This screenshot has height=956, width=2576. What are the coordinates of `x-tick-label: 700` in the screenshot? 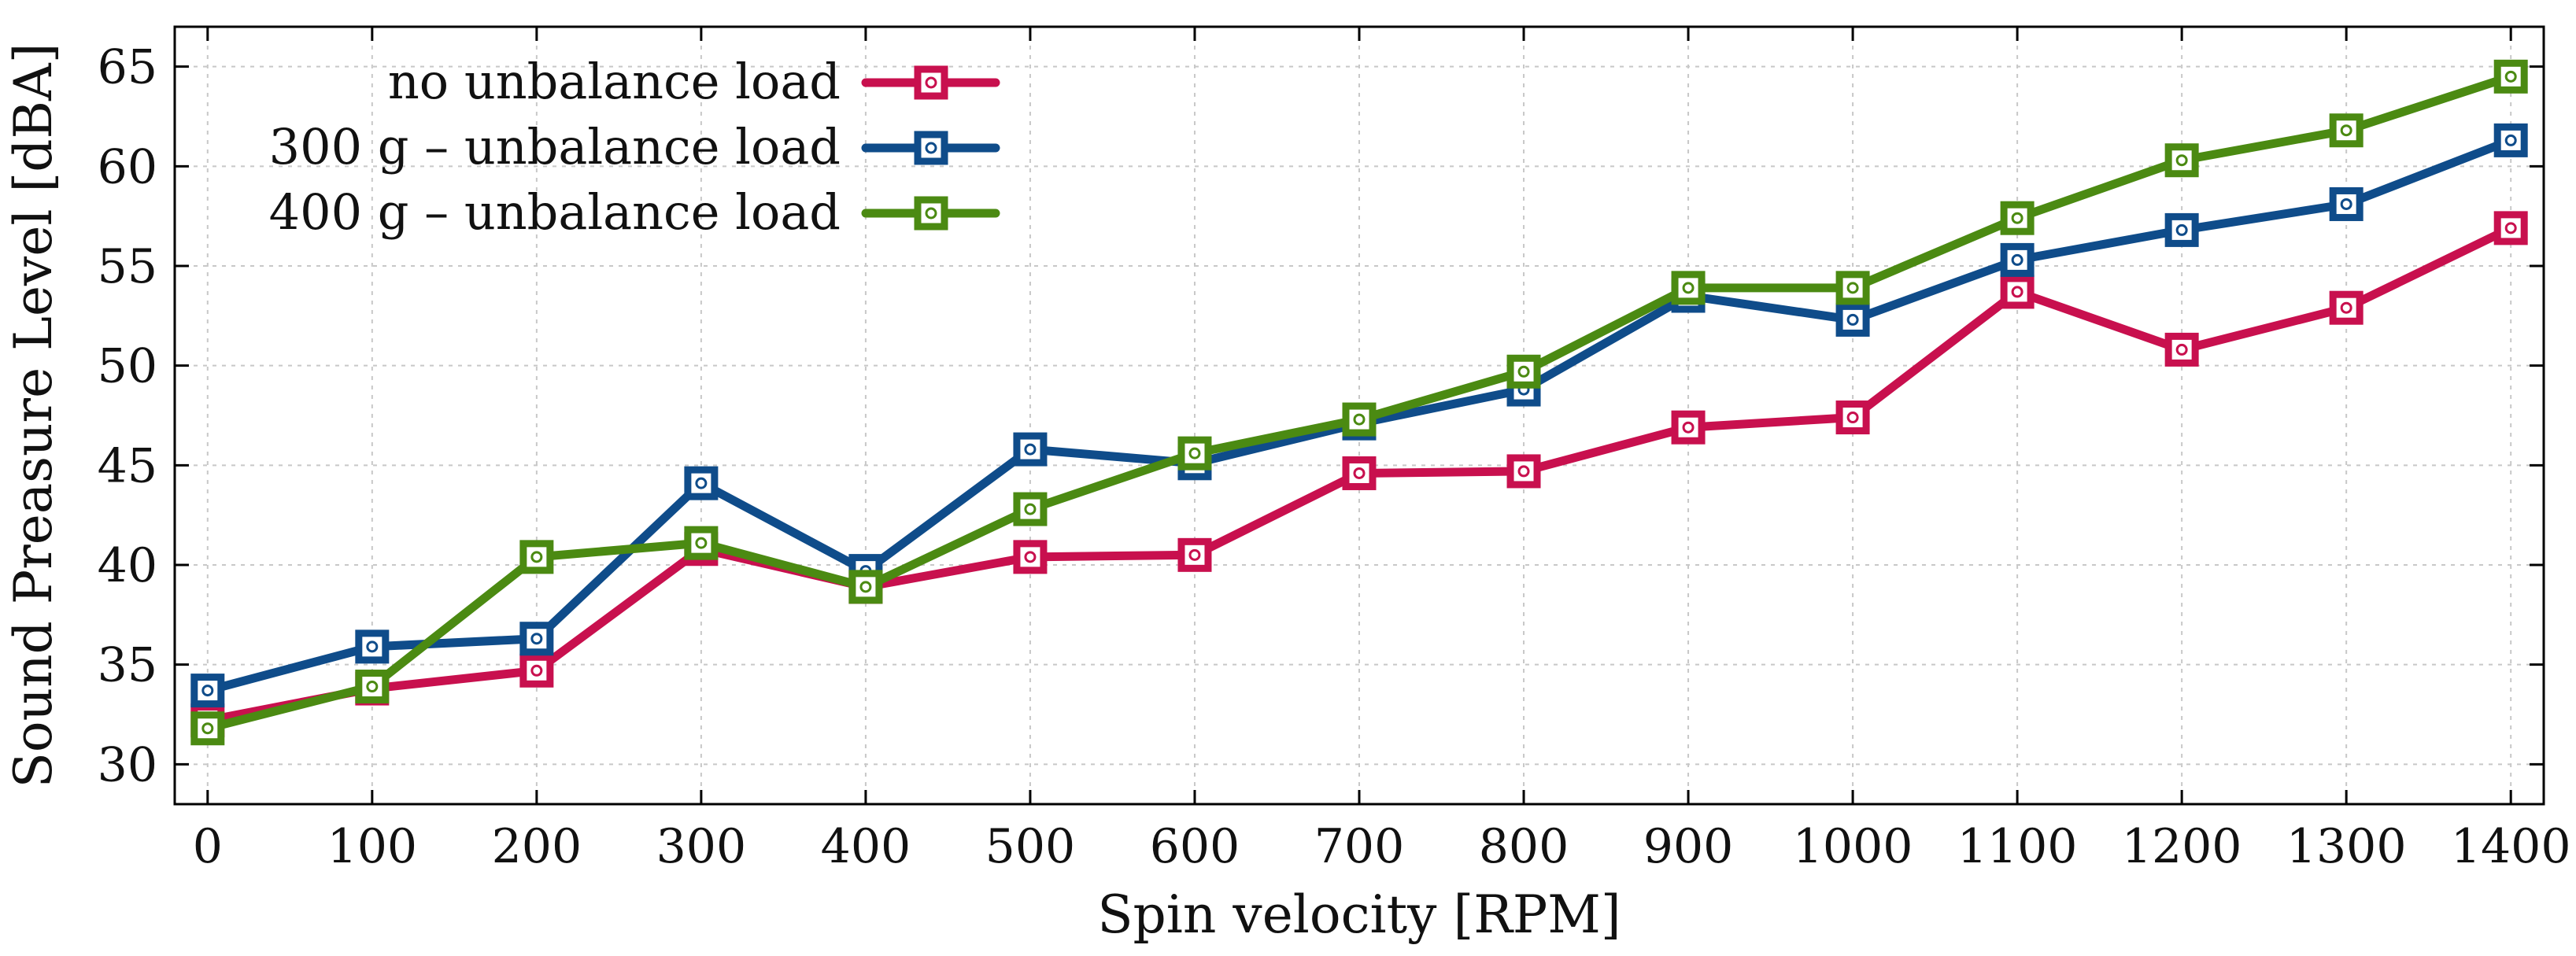 It's located at (1359, 847).